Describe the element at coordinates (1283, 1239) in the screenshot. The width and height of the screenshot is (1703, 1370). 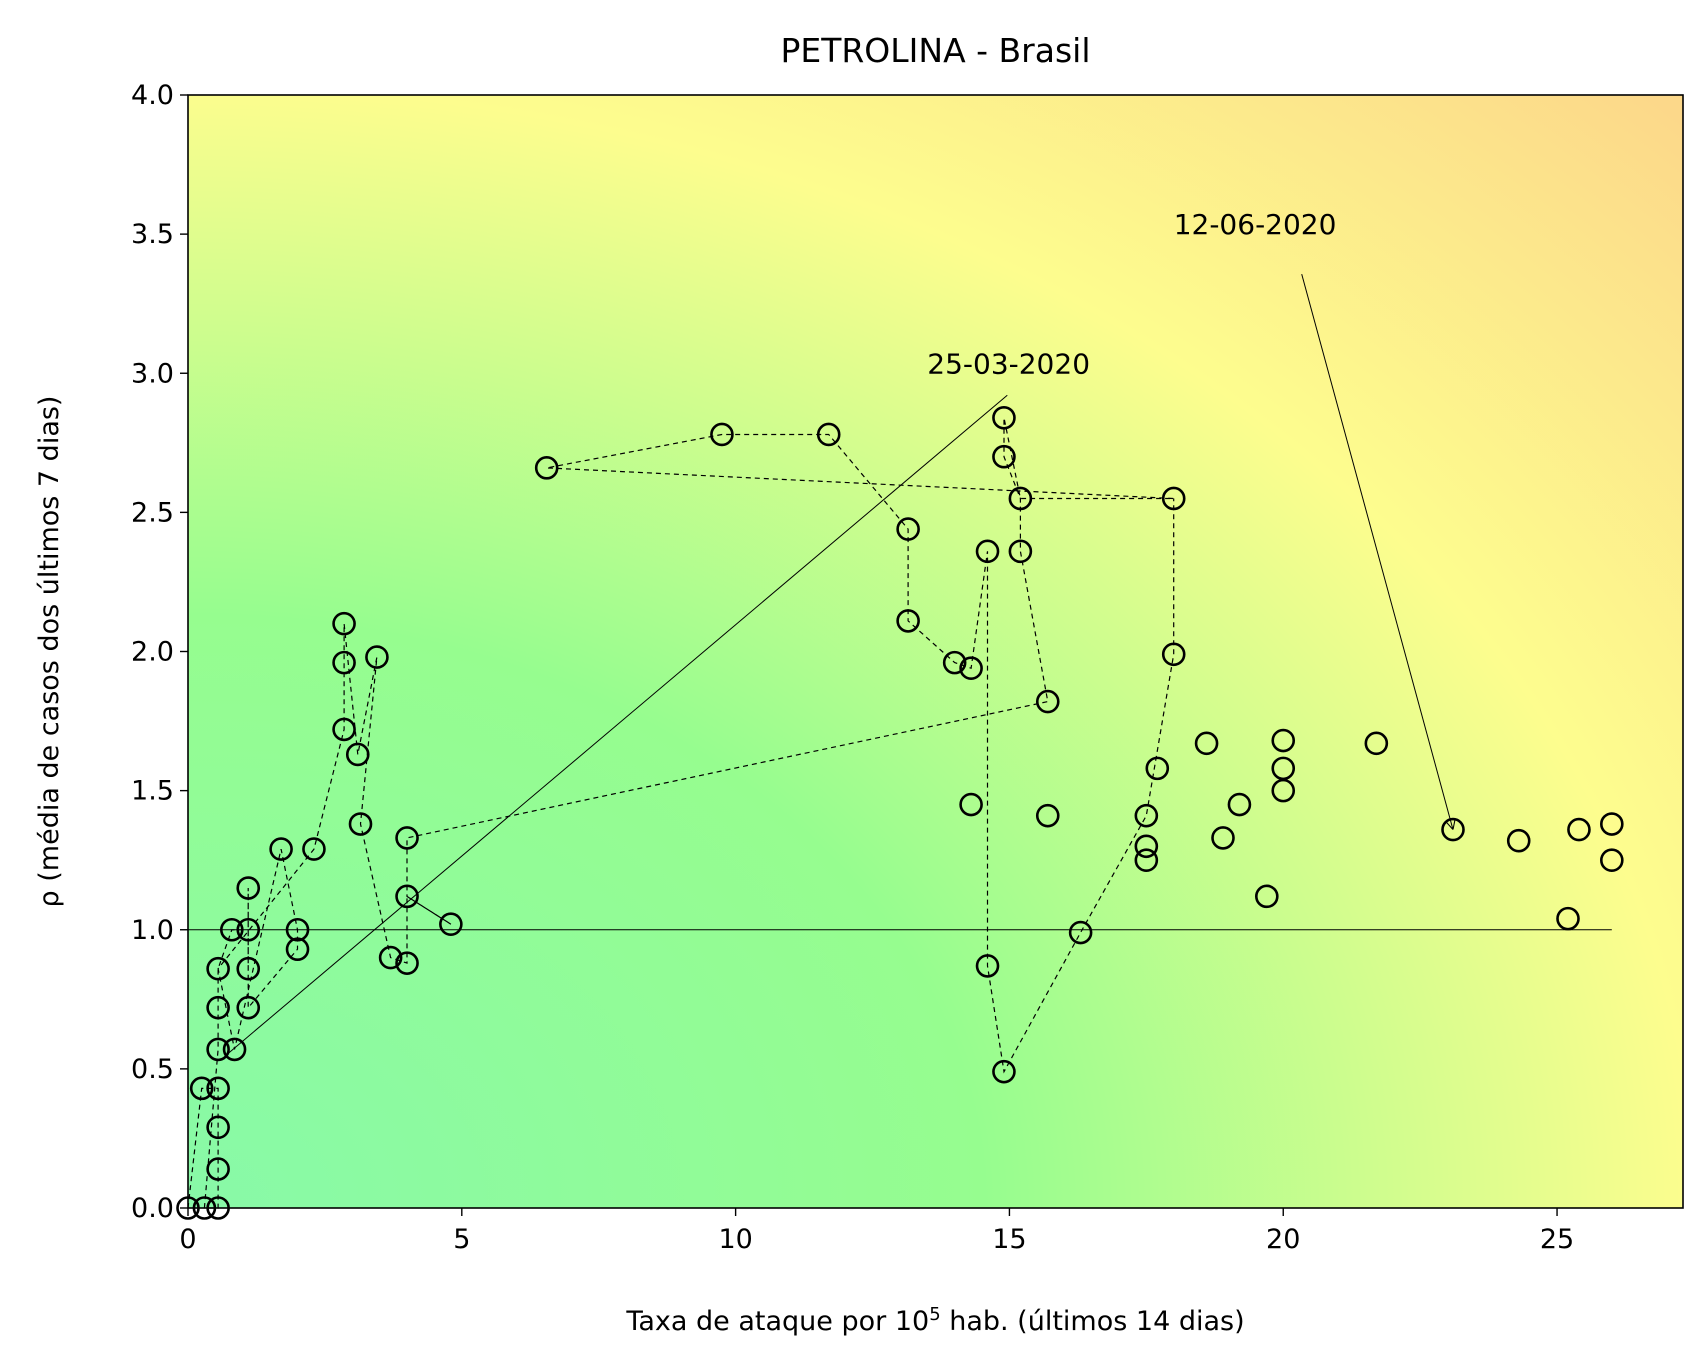
I see `x-tick-label: 20` at that location.